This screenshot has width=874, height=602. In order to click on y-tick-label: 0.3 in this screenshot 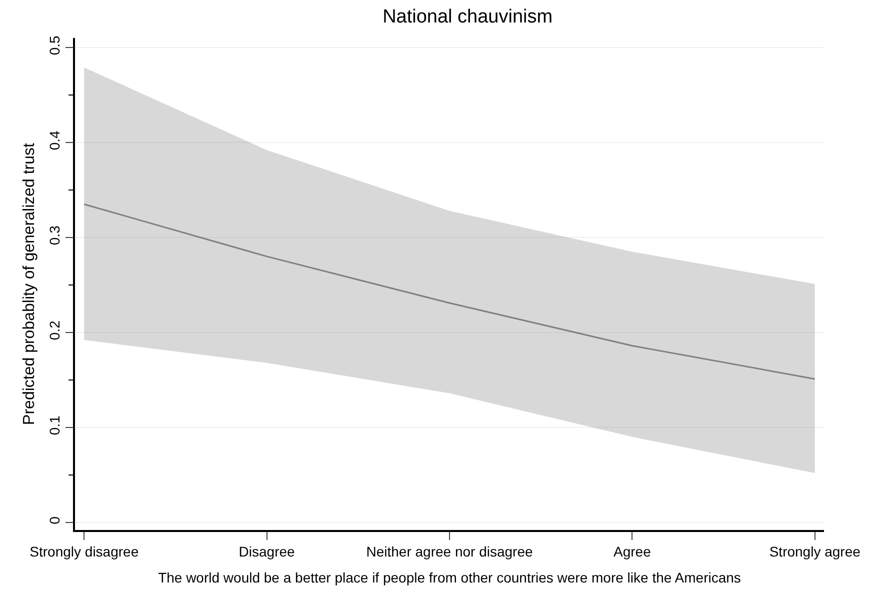, I will do `click(54, 235)`.